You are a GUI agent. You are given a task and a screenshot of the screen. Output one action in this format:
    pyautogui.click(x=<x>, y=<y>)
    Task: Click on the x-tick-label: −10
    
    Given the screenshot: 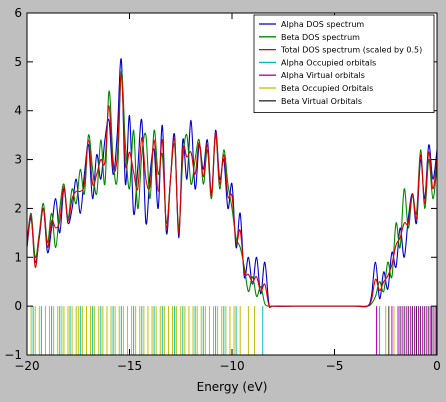 What is the action you would take?
    pyautogui.click(x=231, y=366)
    